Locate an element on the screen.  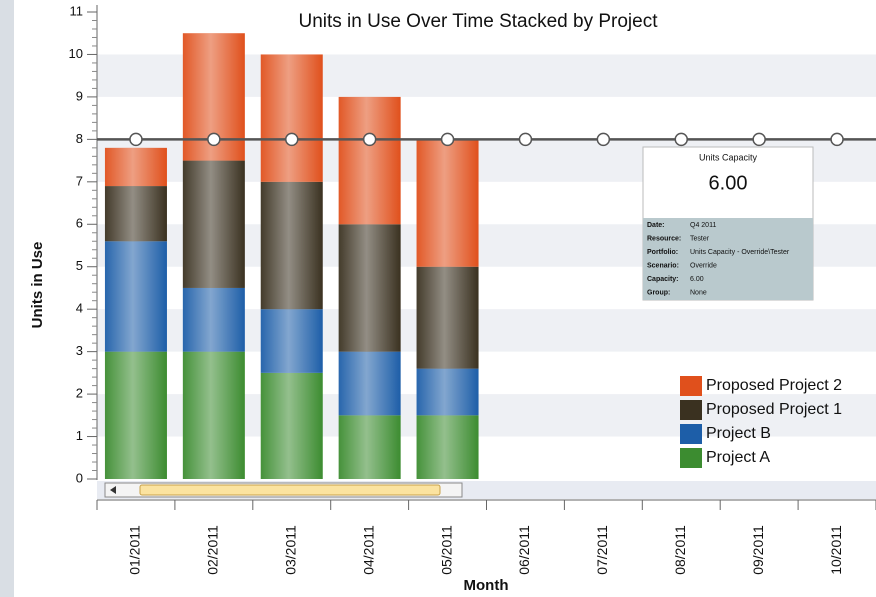
x-tick-label: 01/2011 is located at coordinates (135, 550).